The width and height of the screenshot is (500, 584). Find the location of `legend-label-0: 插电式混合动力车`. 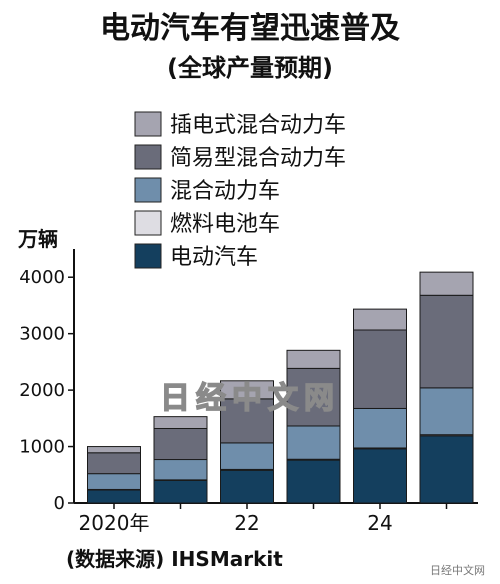

legend-label-0: 插电式混合动力车 is located at coordinates (258, 125).